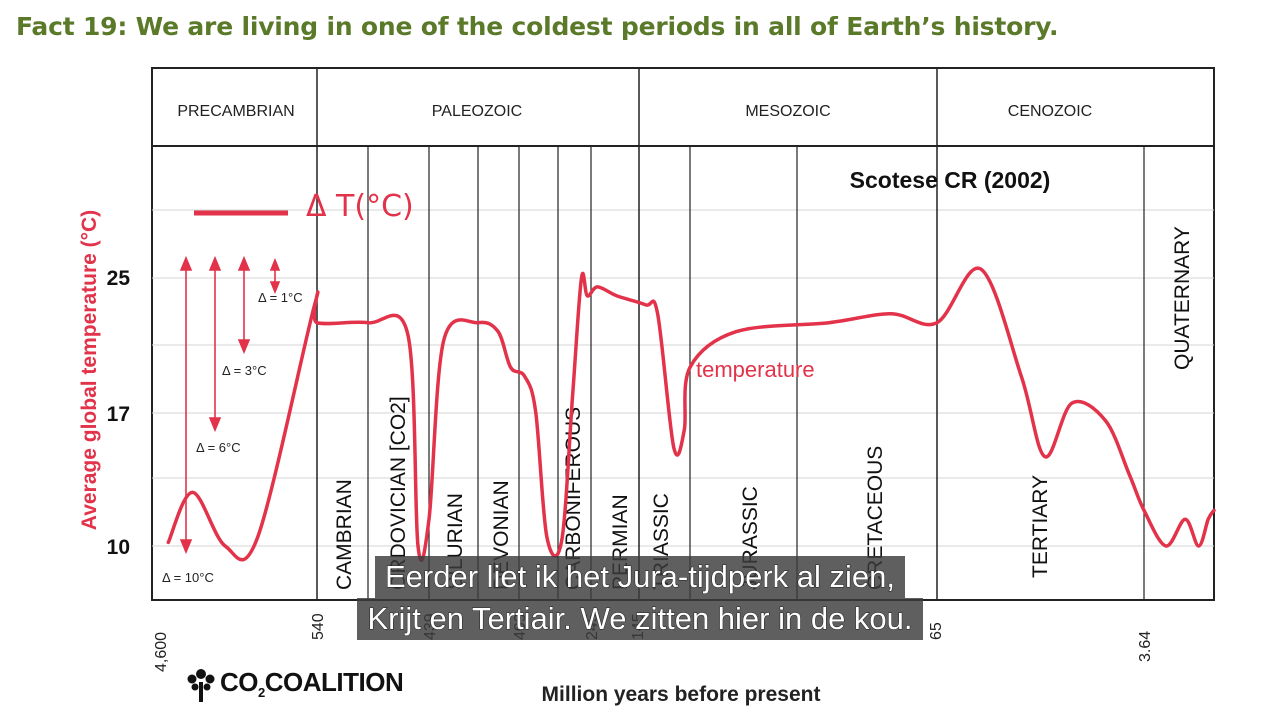  What do you see at coordinates (1145, 646) in the screenshot?
I see `x-tick-3-64: 3.64` at bounding box center [1145, 646].